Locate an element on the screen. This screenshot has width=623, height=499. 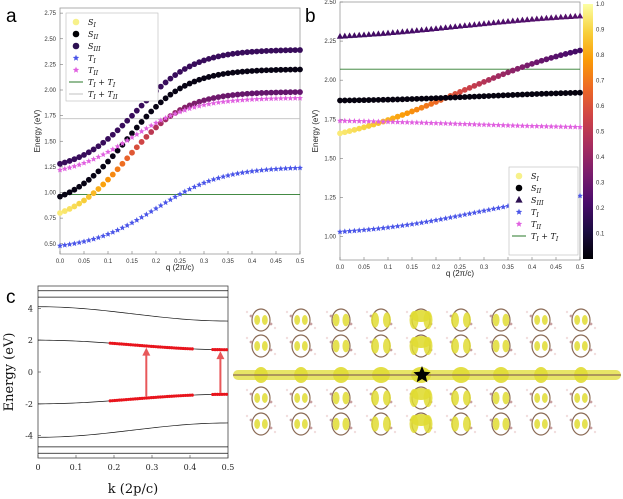
colorbar-tick-label: 0.8 is located at coordinates (600, 56).